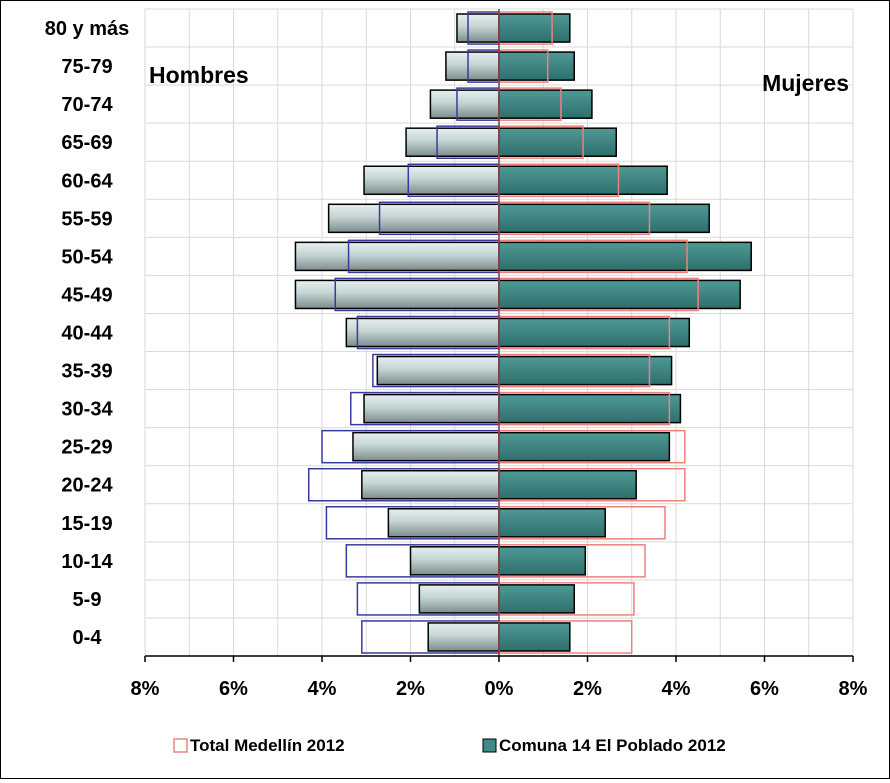 This screenshot has height=783, width=890. Describe the element at coordinates (87, 29) in the screenshot. I see `category-label: 80 y más` at that location.